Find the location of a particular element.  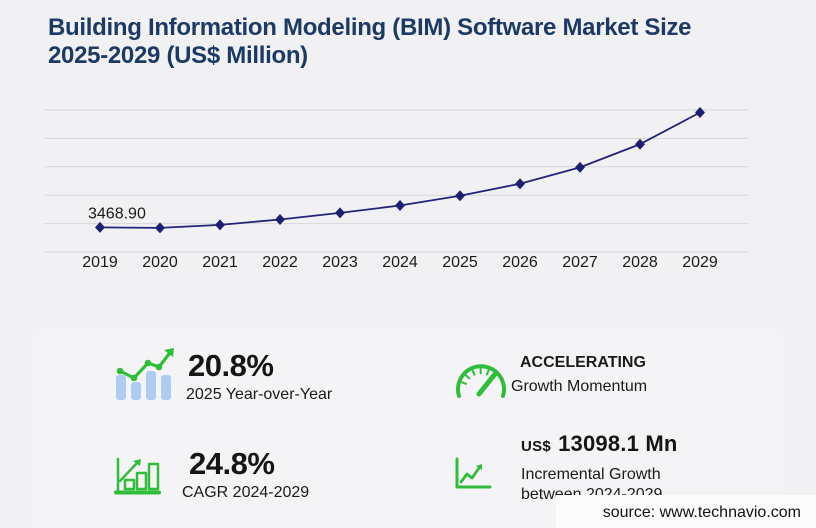

page-title-line2: 2025-2029 (US$ Million) is located at coordinates (178, 55).